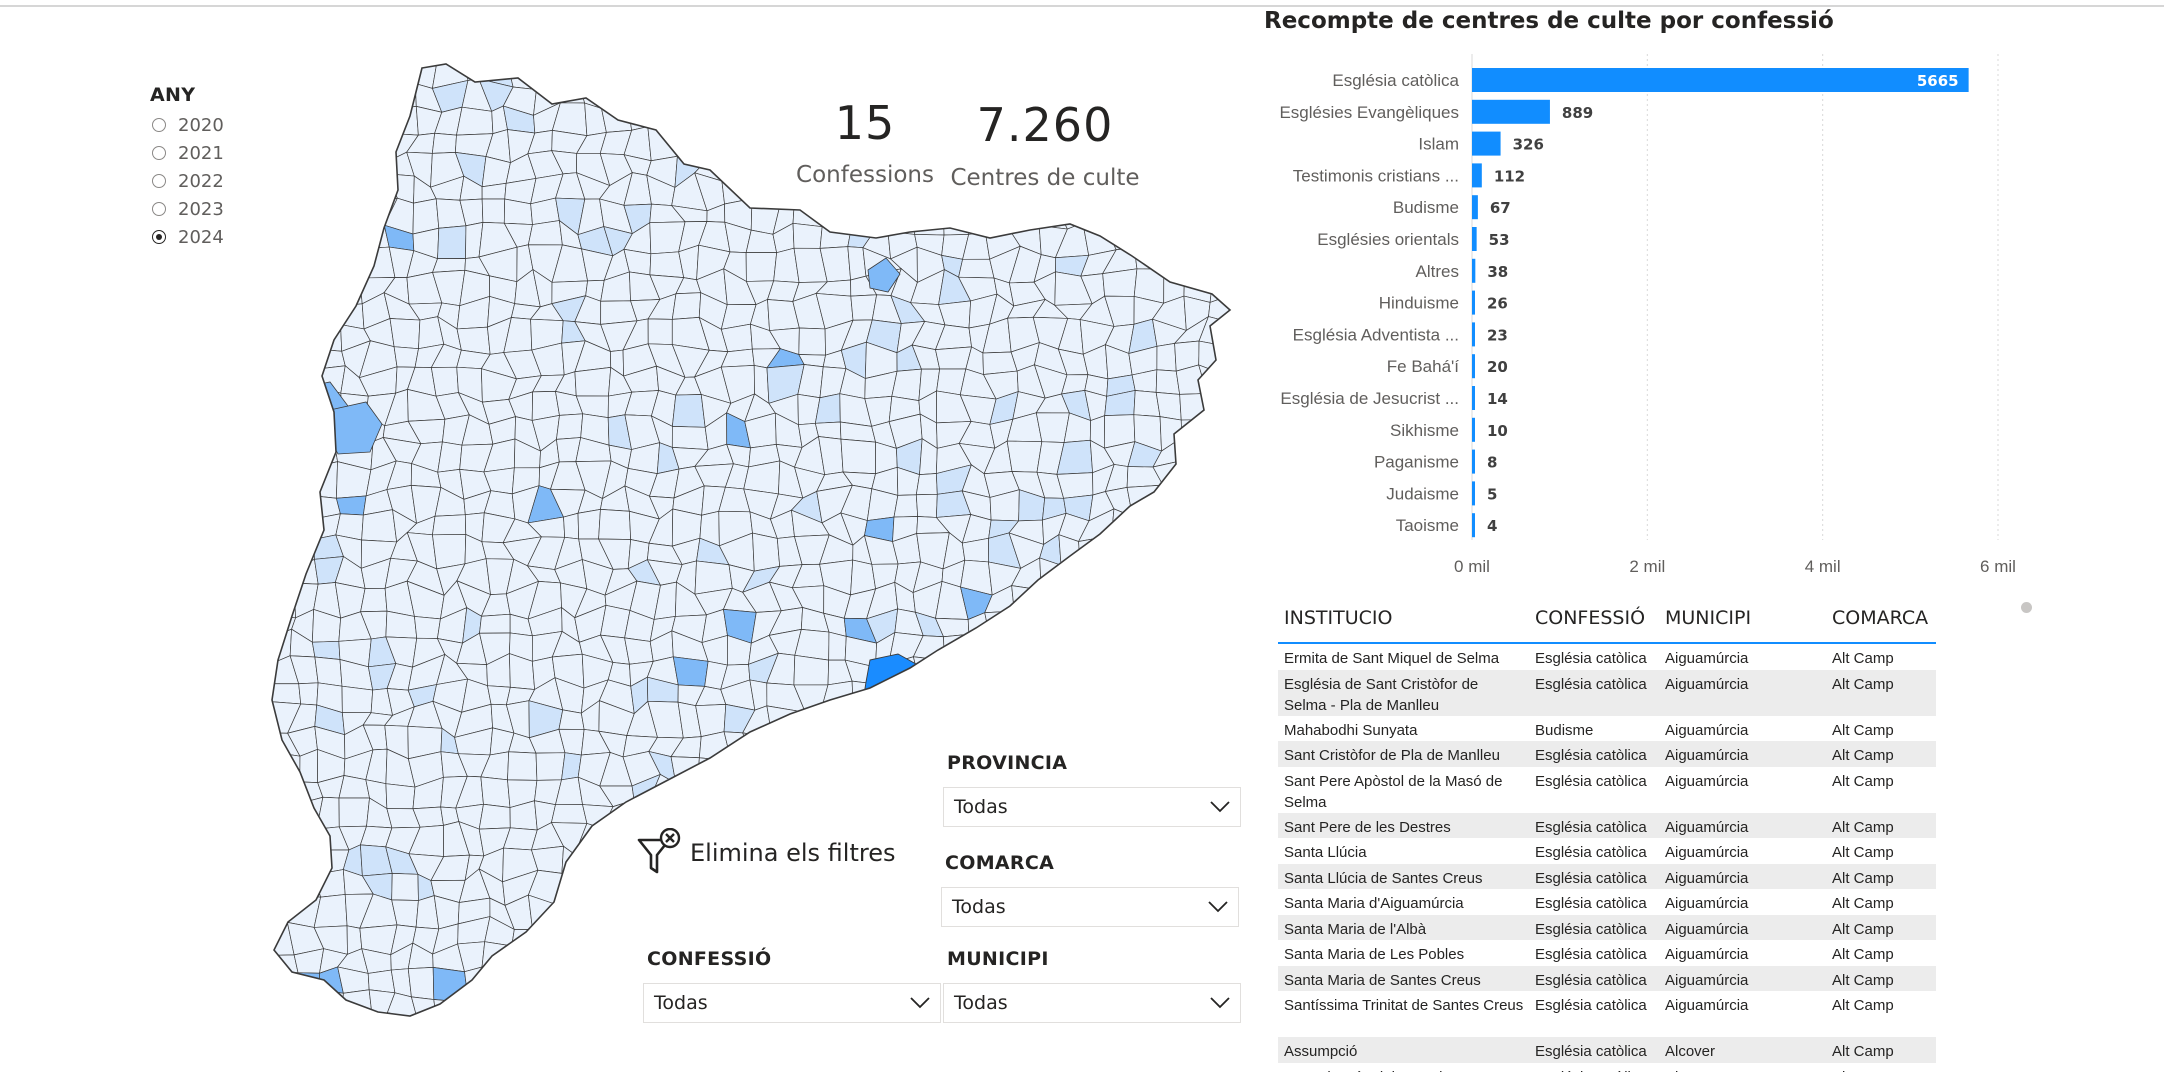 Image resolution: width=2164 pixels, height=1083 pixels. I want to click on provincia-dropdown: Todas, so click(1092, 807).